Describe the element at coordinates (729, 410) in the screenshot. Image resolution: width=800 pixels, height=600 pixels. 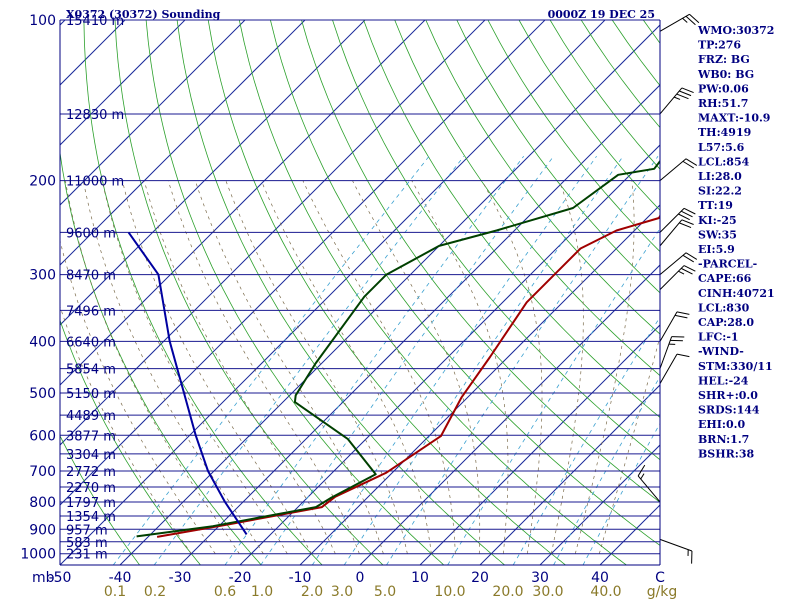
I see `stability-index-item: SRDS:144` at that location.